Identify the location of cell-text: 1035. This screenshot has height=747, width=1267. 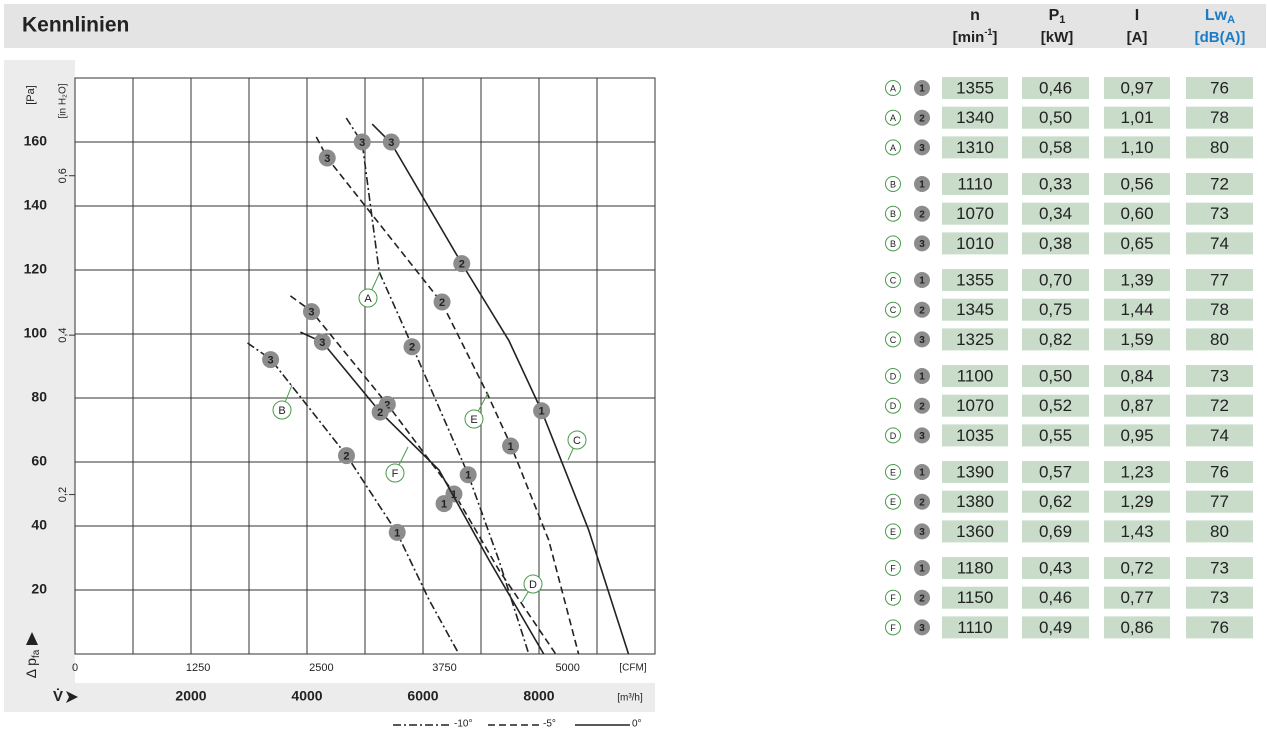
(975, 435).